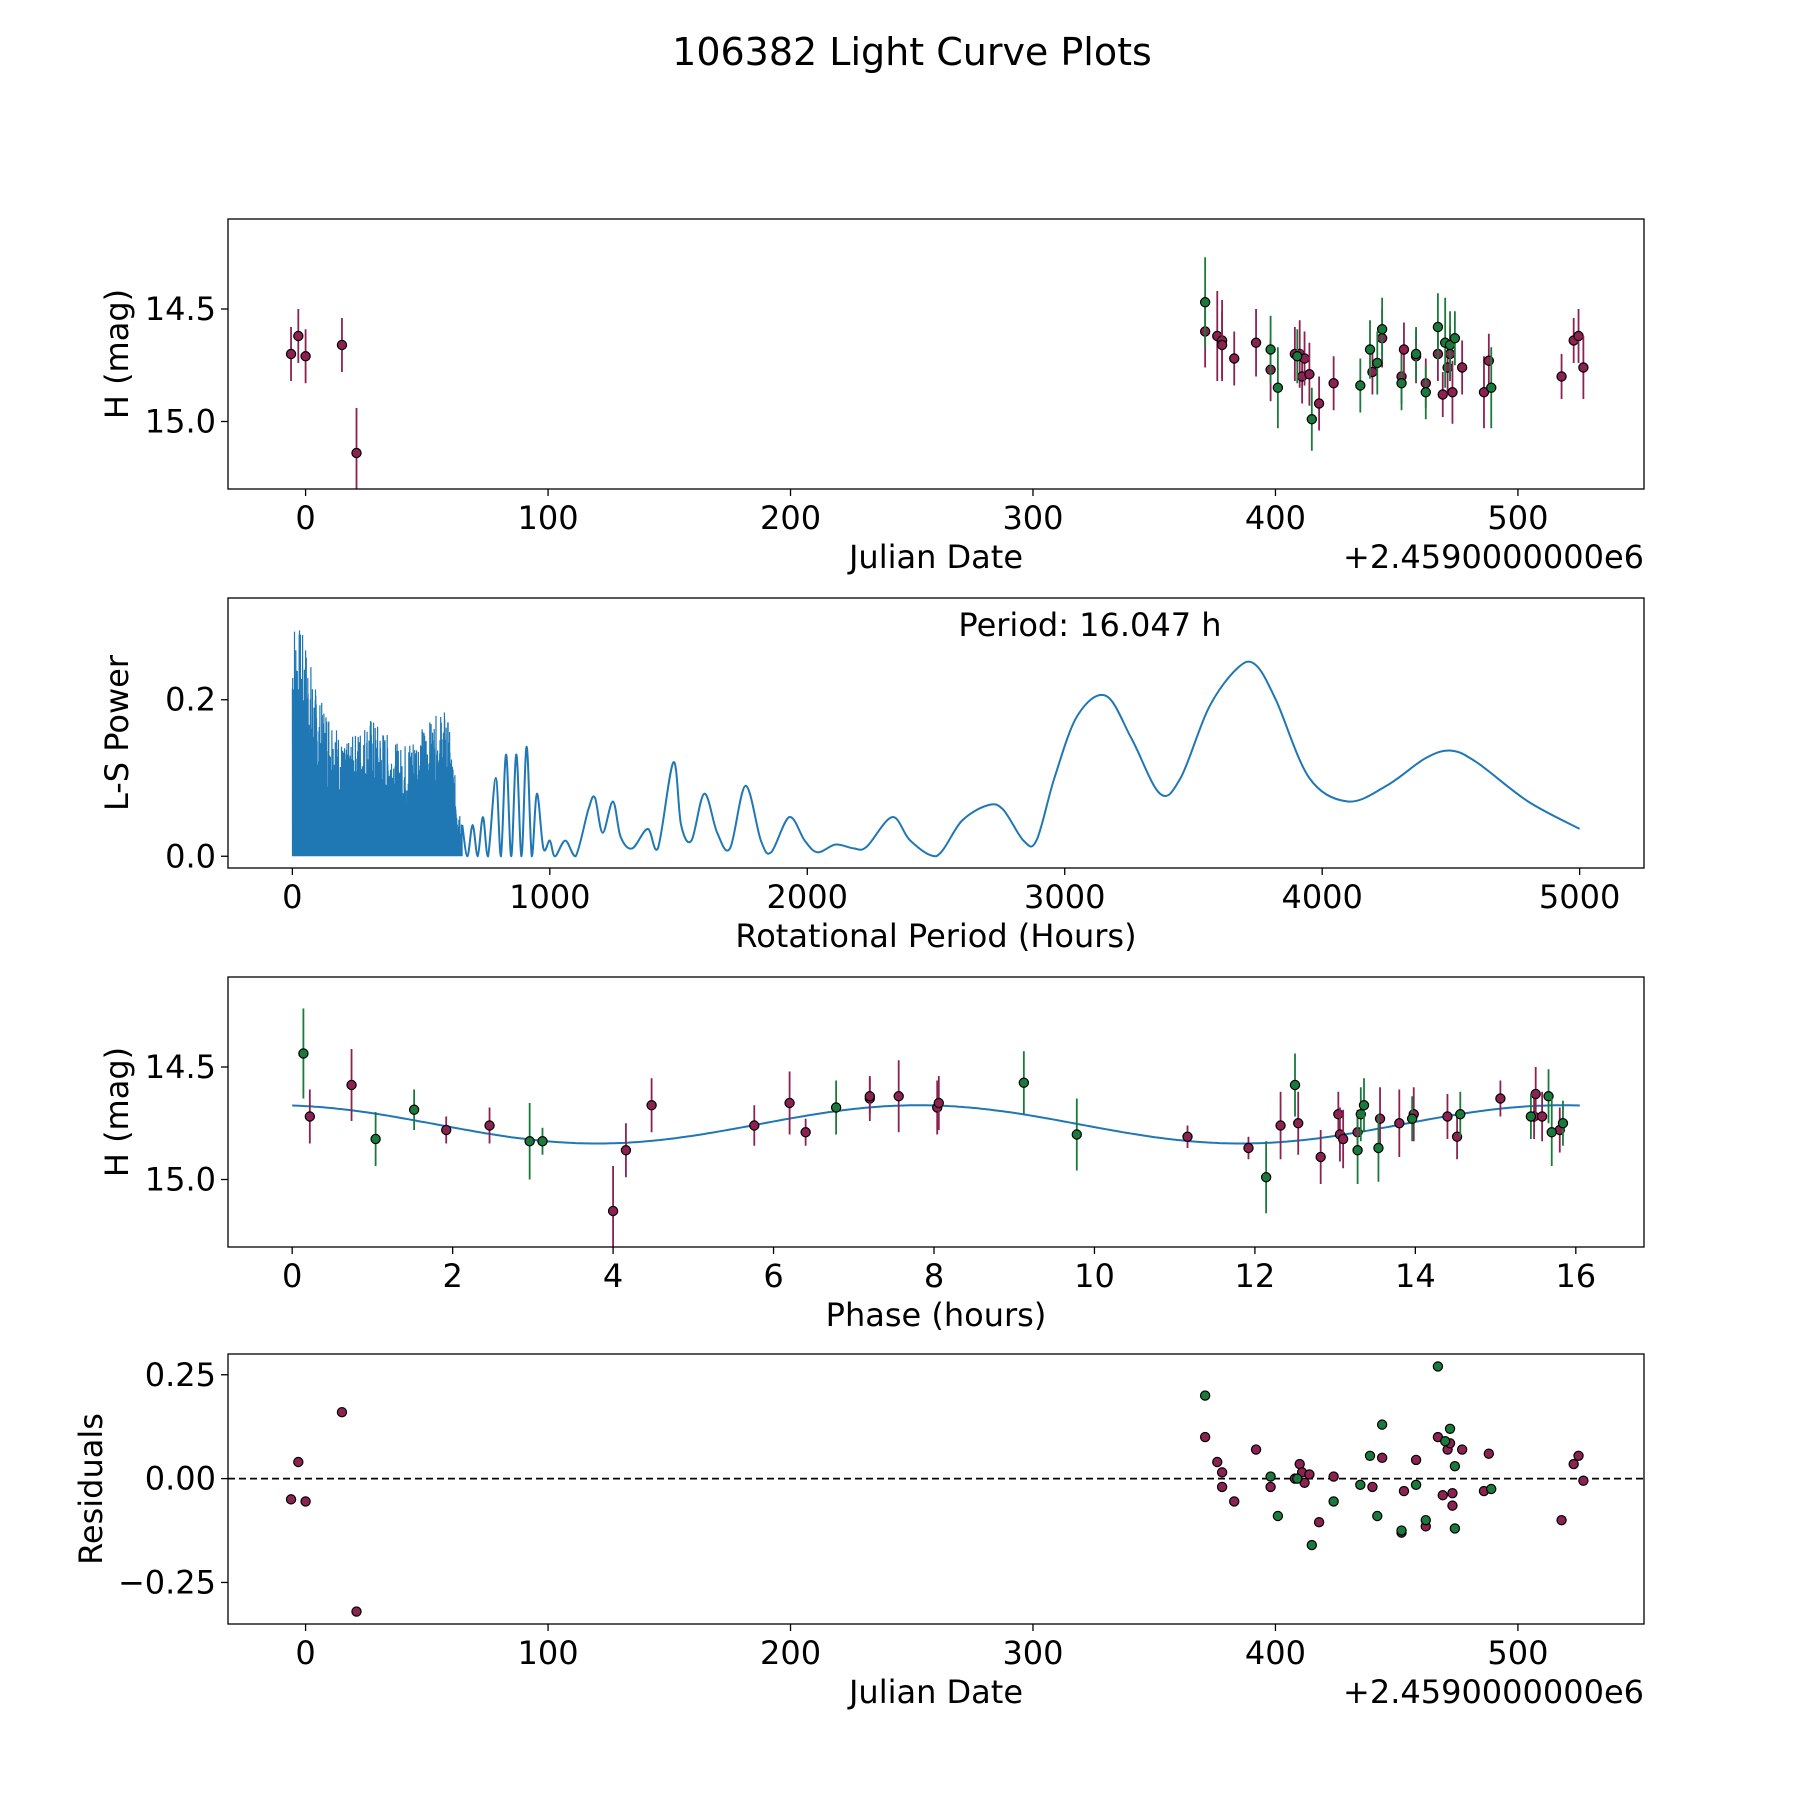 Image resolution: width=1800 pixels, height=1800 pixels. I want to click on x-tick-label: 500, so click(1517, 518).